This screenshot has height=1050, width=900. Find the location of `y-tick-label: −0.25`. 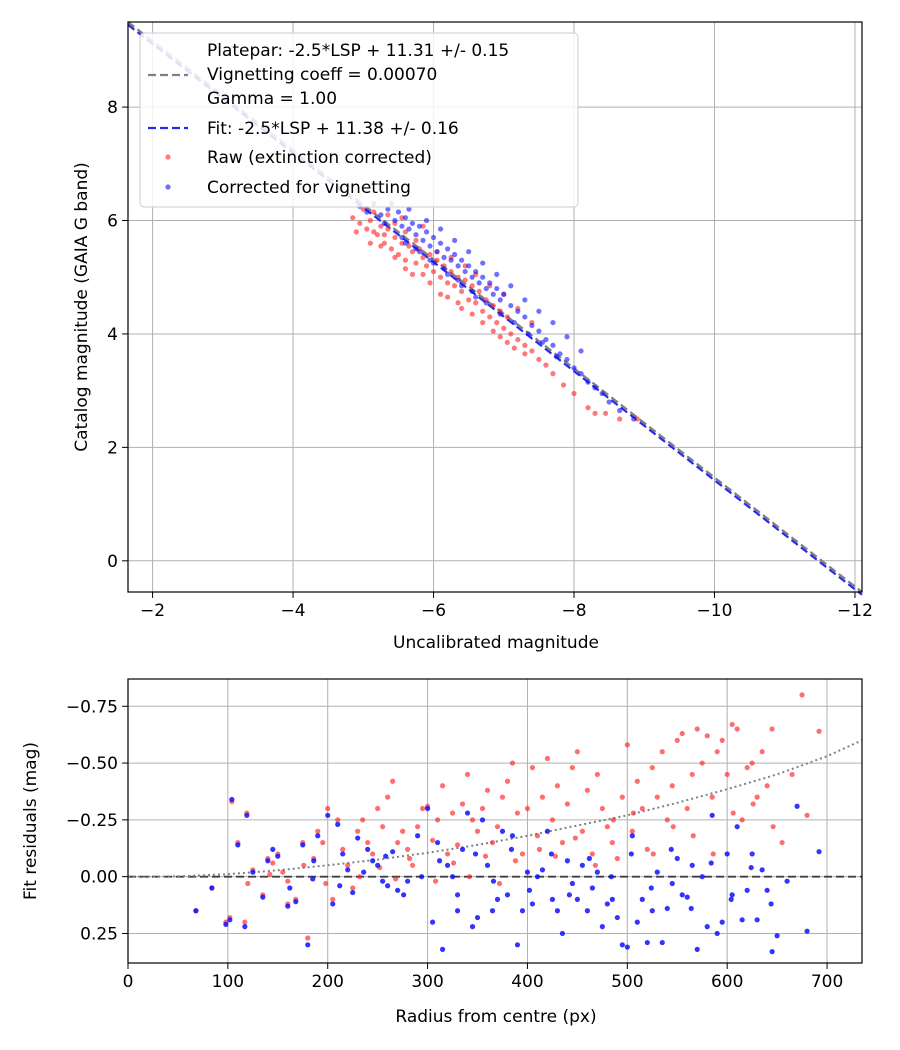

y-tick-label: −0.25 is located at coordinates (92, 821).